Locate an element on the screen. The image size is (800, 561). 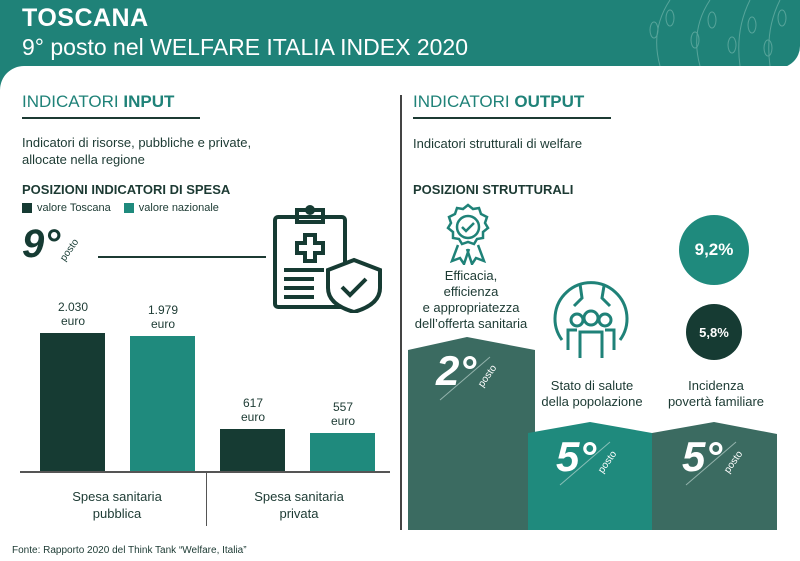
bar-value: 557 is located at coordinates (343, 407).